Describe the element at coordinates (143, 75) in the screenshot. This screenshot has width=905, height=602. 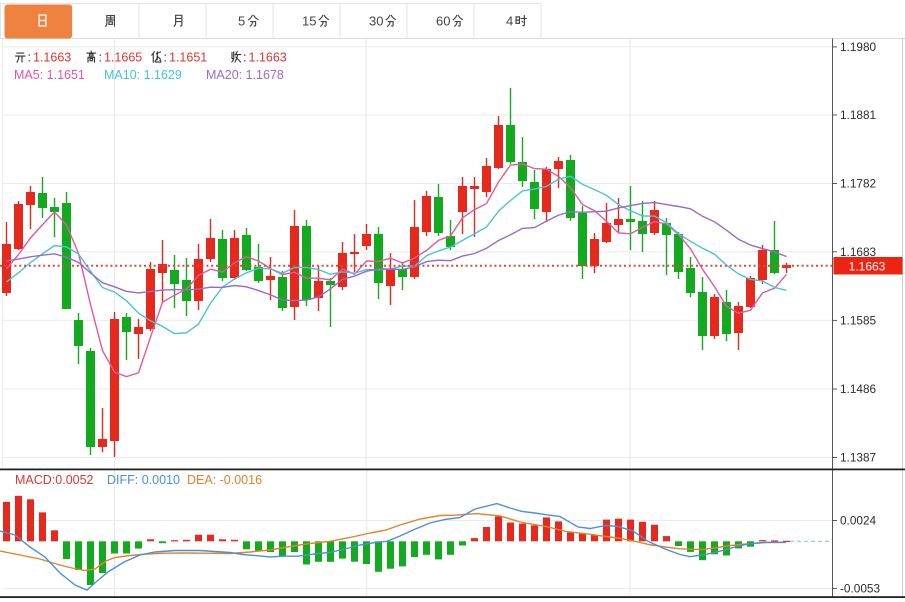
I see `svg-text: MA10: 1.1629` at that location.